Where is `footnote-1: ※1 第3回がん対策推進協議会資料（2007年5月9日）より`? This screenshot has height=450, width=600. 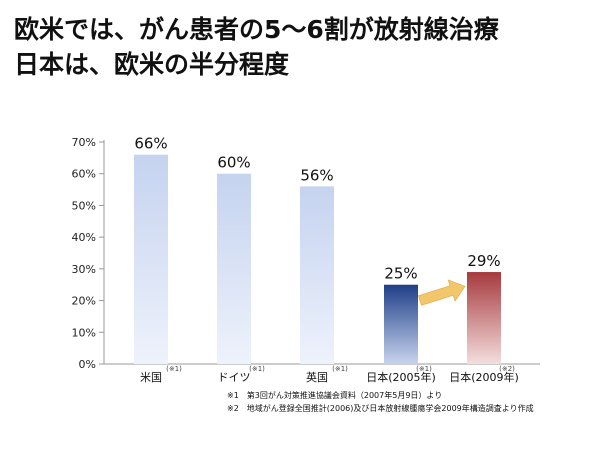 footnote-1: ※1 第3回がん対策推進協議会資料（2007年5月9日）より is located at coordinates (335, 395).